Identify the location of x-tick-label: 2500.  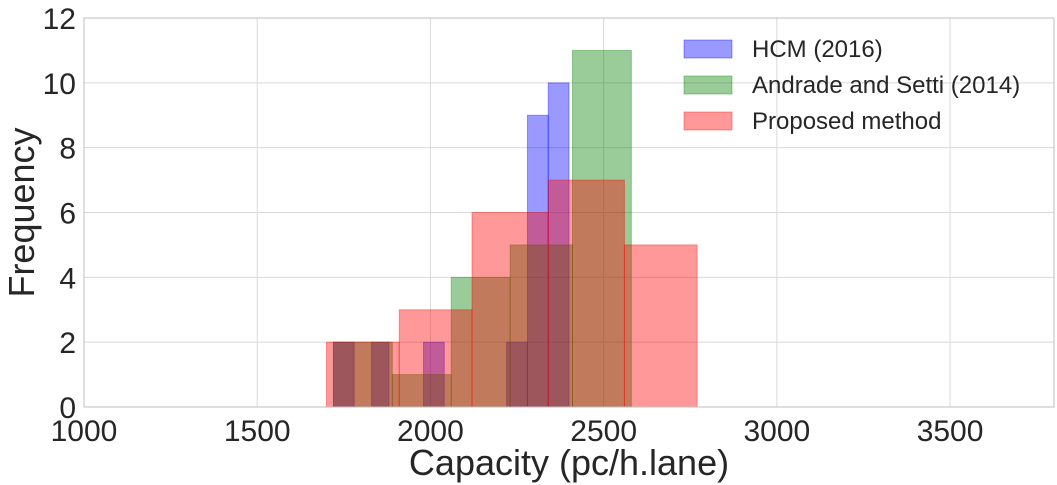
(603, 431).